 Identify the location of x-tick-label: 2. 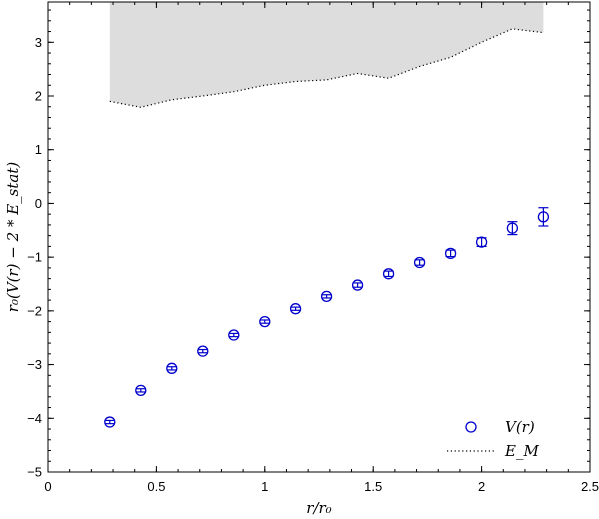
(481, 486).